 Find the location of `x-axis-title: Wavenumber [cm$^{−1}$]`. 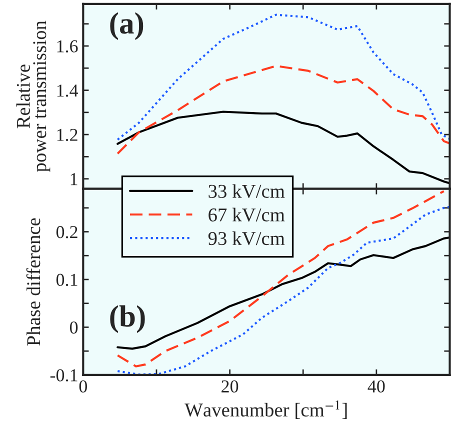

x-axis-title: Wavenumber [cm$^{−1}$] is located at coordinates (265, 409).